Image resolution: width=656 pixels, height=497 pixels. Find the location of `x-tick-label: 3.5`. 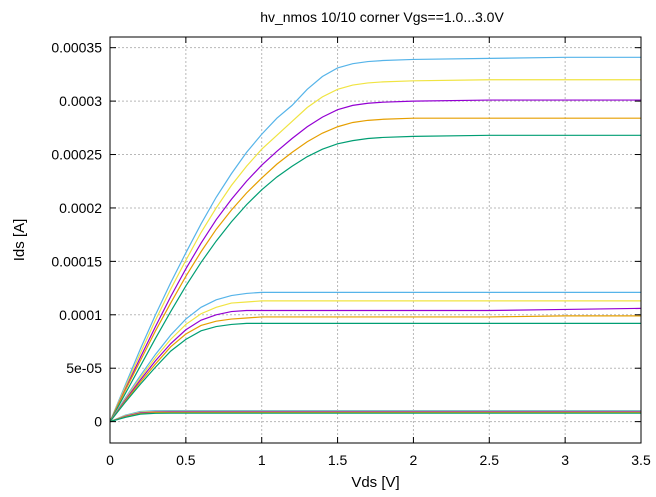

x-tick-label: 3.5 is located at coordinates (641, 460).